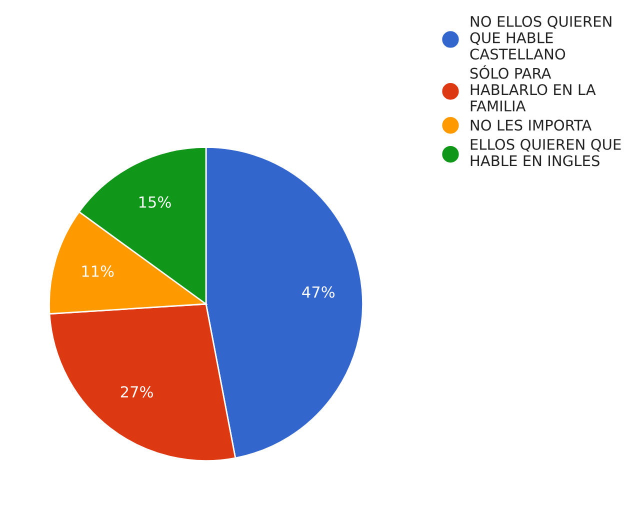  I want to click on data-label: 27%, so click(136, 392).